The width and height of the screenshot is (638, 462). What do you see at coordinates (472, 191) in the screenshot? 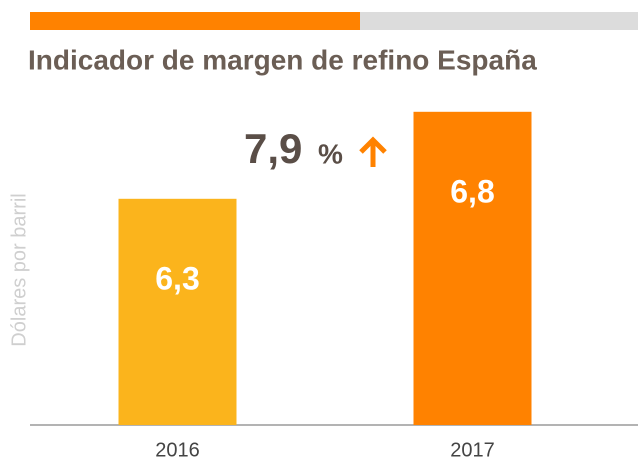
I see `value-label: 6,8` at bounding box center [472, 191].